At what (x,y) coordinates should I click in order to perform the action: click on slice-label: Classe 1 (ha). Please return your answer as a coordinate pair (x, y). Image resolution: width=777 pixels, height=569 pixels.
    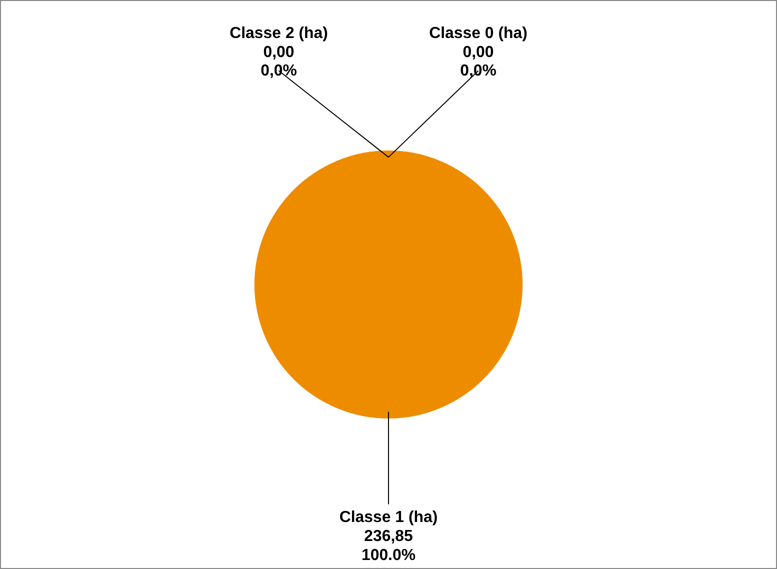
    Looking at the image, I should click on (388, 517).